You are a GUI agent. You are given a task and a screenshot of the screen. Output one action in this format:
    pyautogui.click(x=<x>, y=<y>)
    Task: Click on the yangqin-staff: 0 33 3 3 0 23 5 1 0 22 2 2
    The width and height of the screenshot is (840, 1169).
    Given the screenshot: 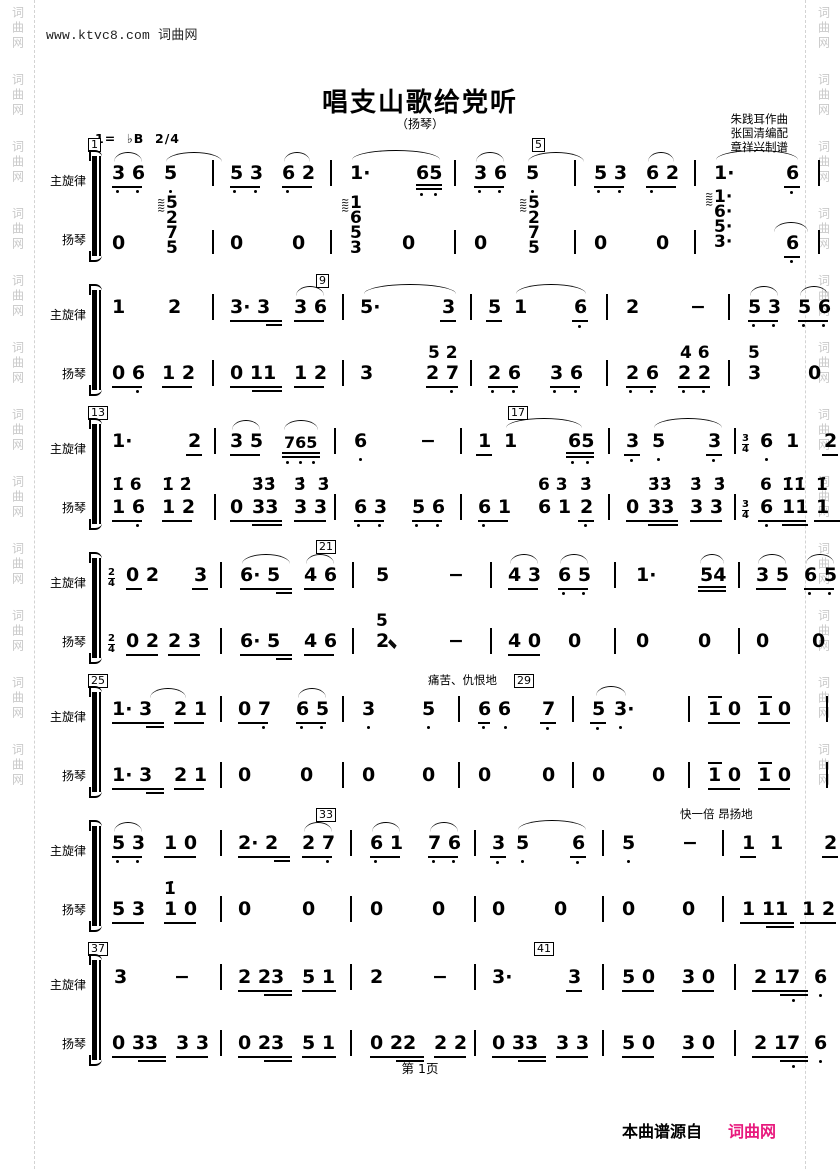 What is the action you would take?
    pyautogui.click(x=464, y=1038)
    